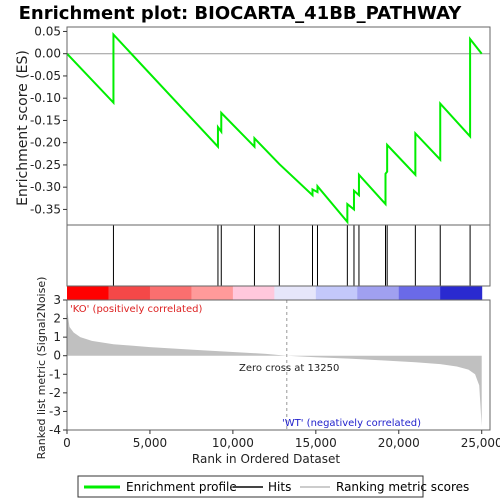  What do you see at coordinates (316, 443) in the screenshot?
I see `x-tick-label: 15,000` at bounding box center [316, 443].